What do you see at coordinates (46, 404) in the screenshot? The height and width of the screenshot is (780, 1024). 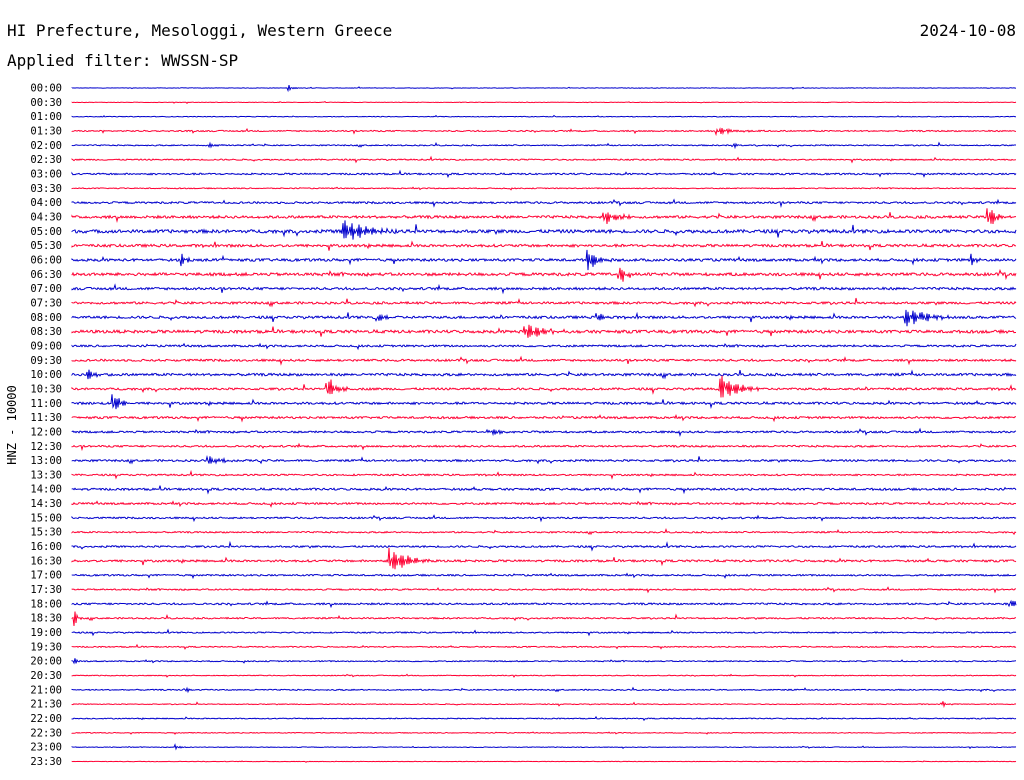 I see `row-time-label: 11:00` at bounding box center [46, 404].